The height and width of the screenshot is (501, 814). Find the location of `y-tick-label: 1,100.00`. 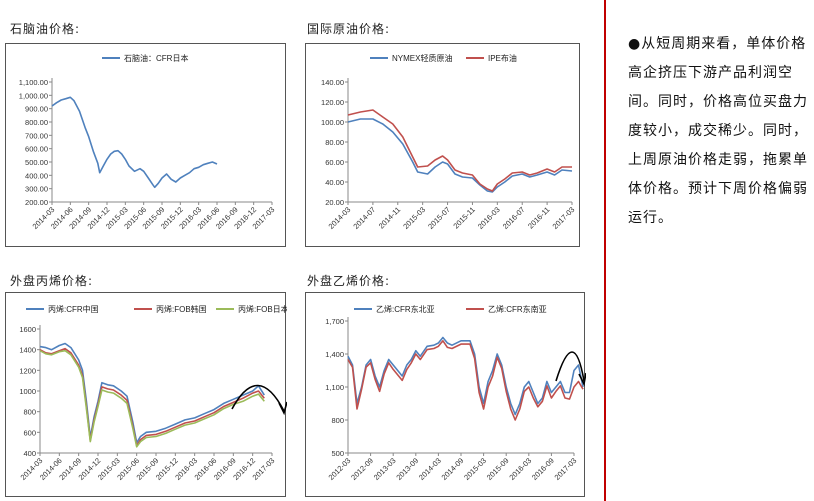

y-tick-label: 1,100.00 is located at coordinates (33, 82).